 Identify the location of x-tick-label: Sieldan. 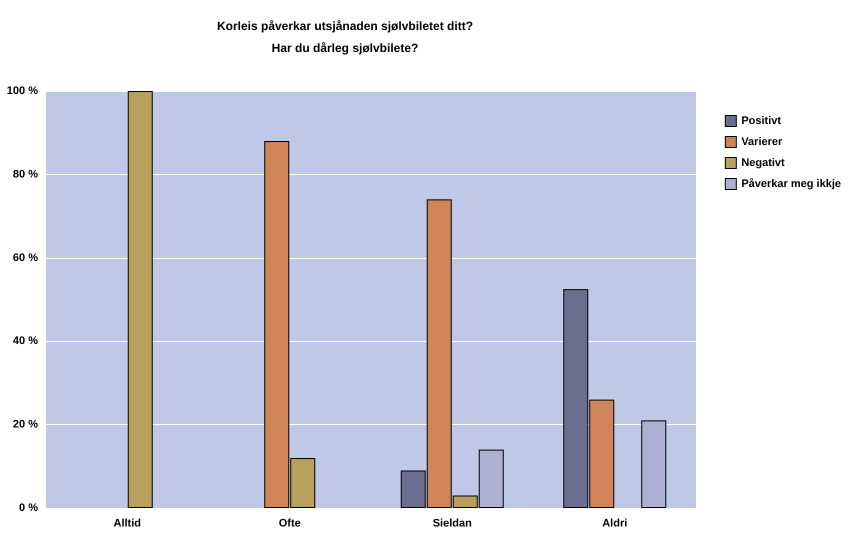
(452, 524).